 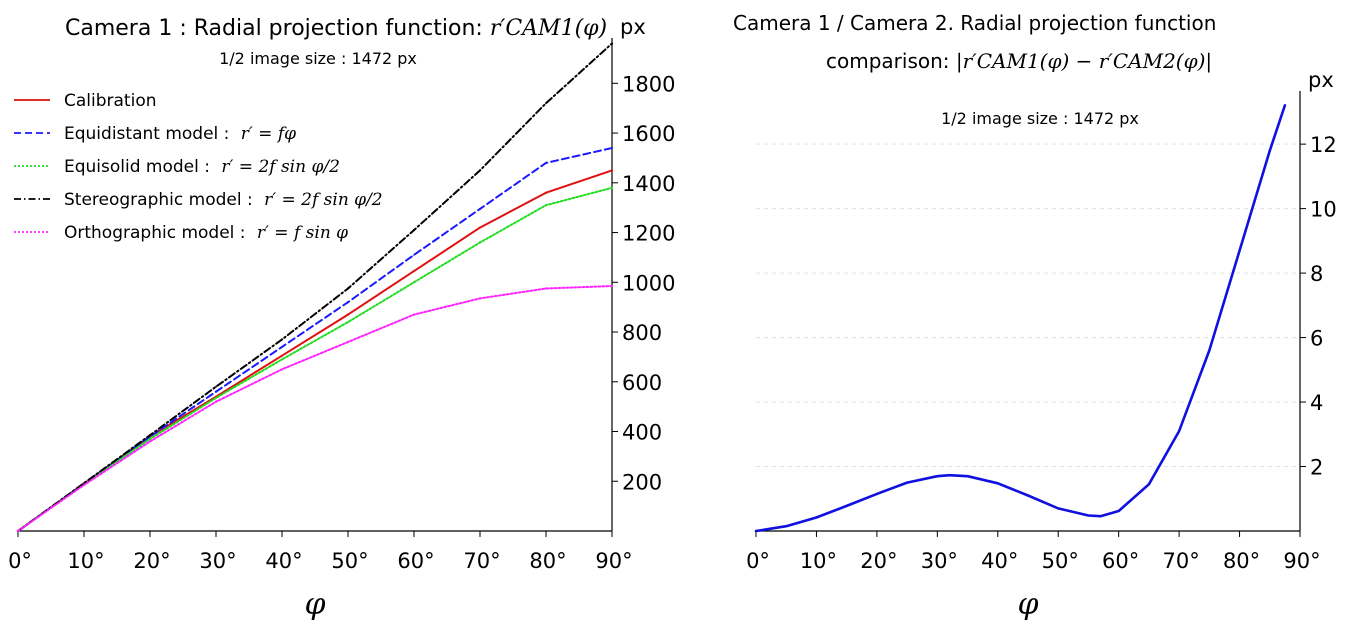 I want to click on legend-entry: Calibration, so click(x=110, y=101).